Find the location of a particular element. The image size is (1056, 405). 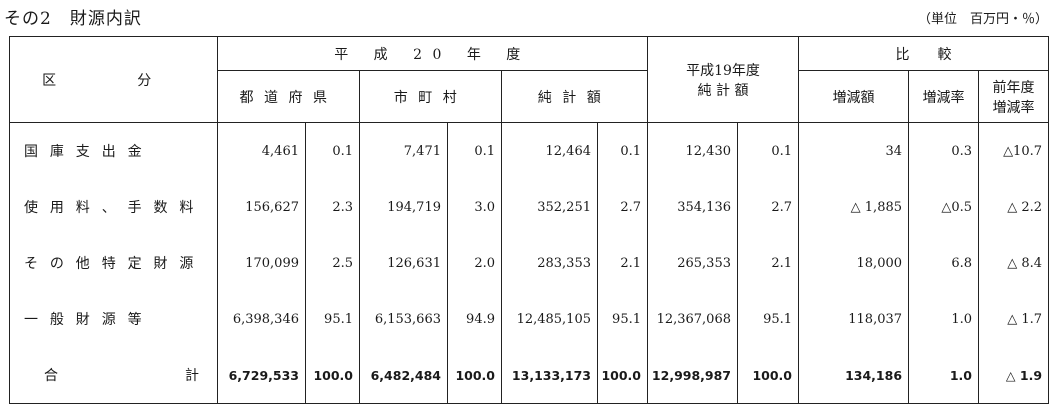

cell: 7,471 is located at coordinates (403, 150).